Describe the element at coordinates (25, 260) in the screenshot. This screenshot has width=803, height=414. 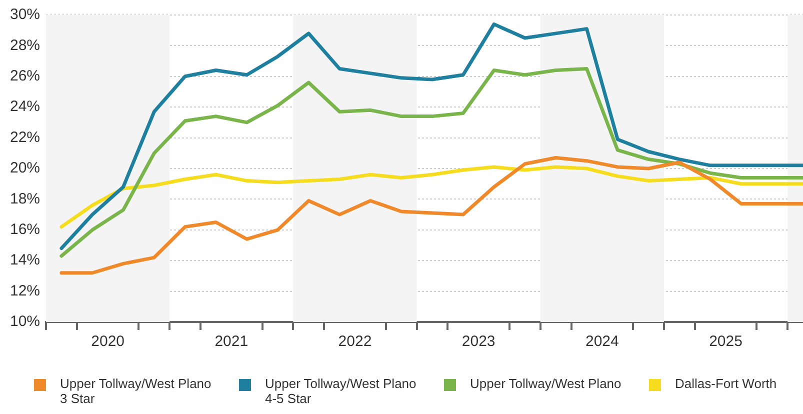
I see `y-tick-label: 14%` at that location.